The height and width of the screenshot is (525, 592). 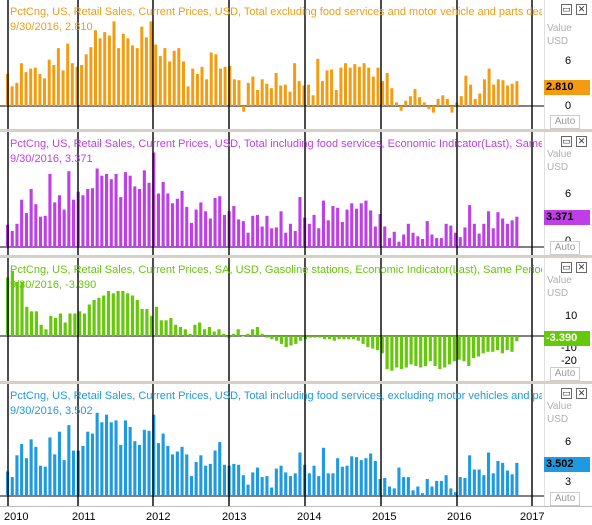 What do you see at coordinates (559, 280) in the screenshot?
I see `axis-header-value: Value` at bounding box center [559, 280].